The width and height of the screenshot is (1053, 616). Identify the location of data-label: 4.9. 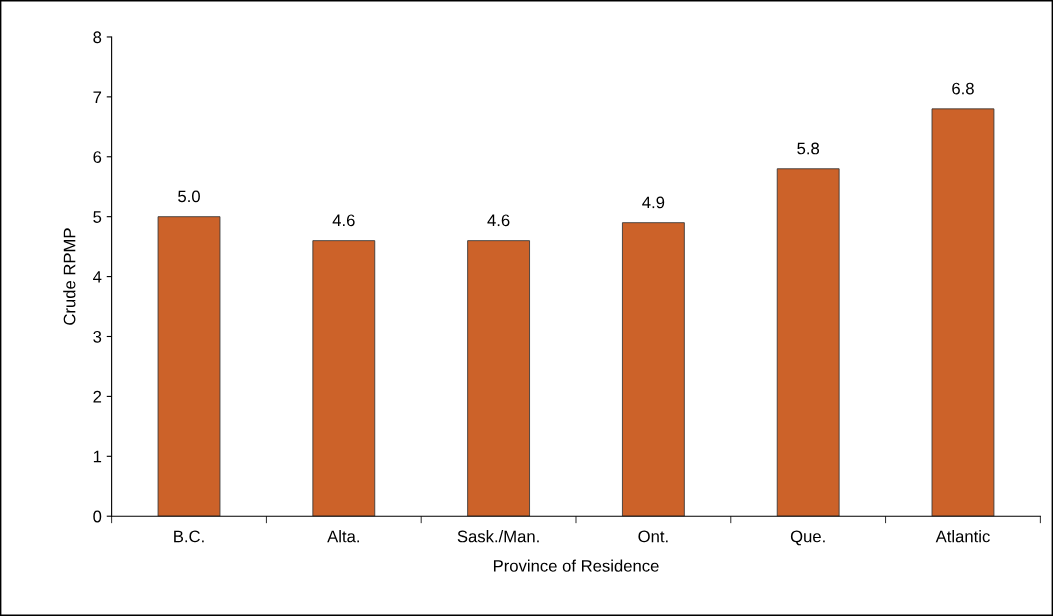
(653, 202).